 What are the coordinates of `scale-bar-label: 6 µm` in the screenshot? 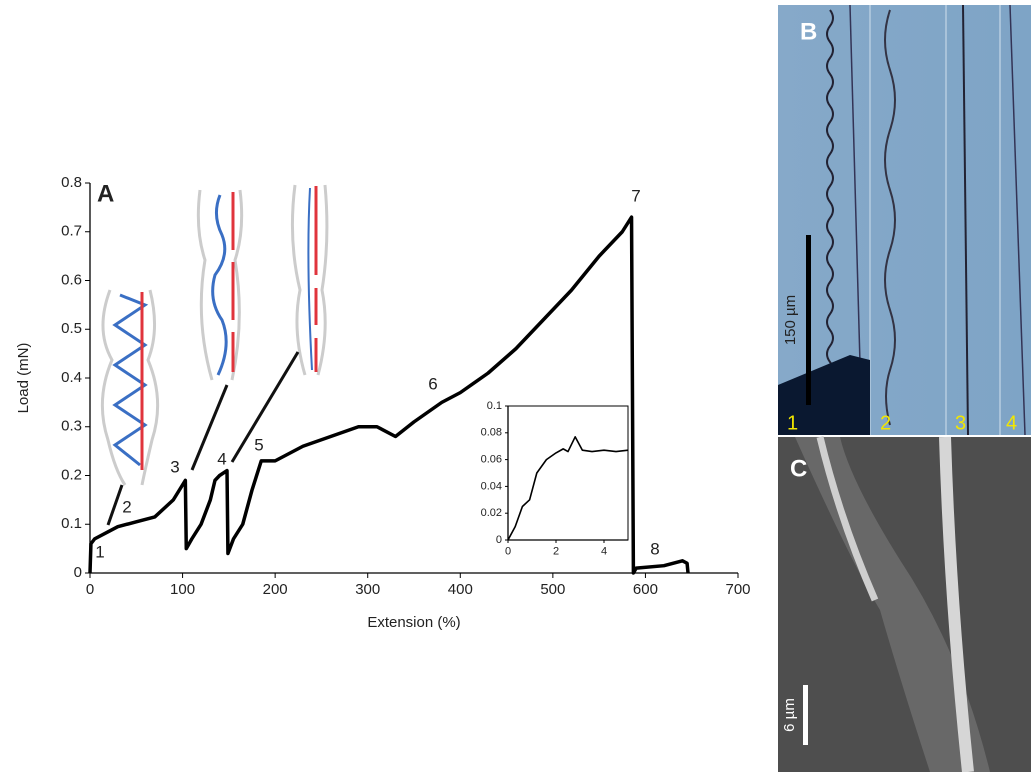 It's located at (789, 715).